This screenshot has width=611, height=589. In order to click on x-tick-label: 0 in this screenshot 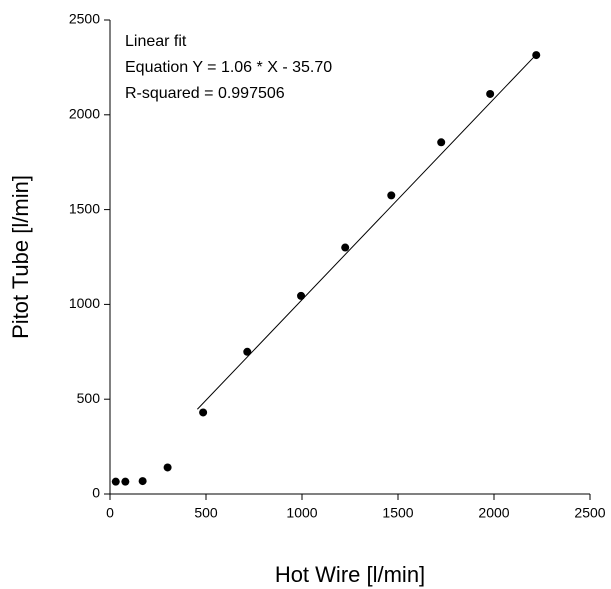, I will do `click(110, 513)`.